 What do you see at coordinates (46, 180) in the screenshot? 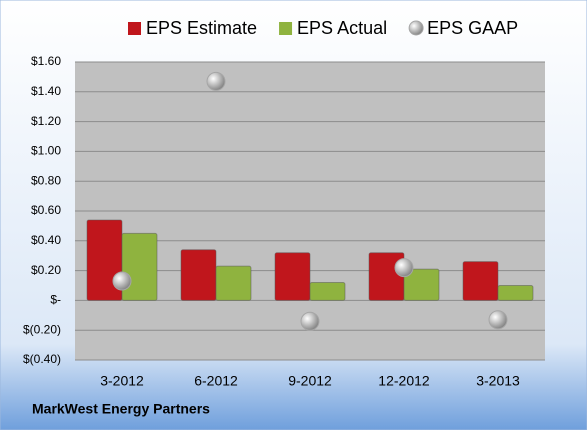
I see `y-tick-label: $0.80` at bounding box center [46, 180].